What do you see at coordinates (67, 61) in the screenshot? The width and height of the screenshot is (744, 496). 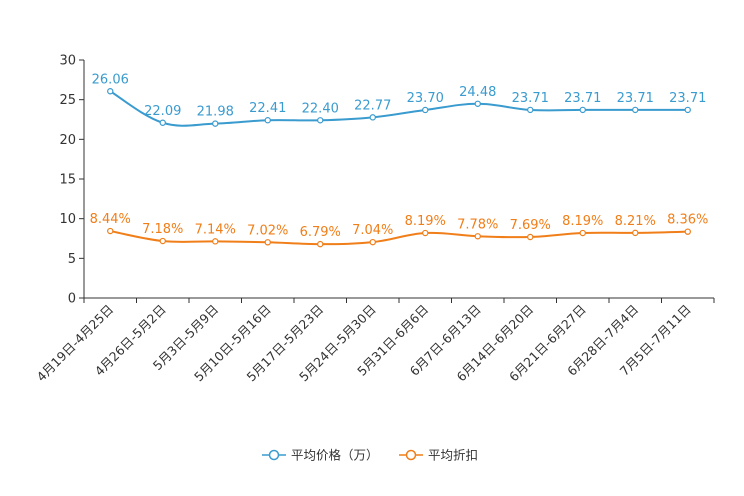 I see `y-tick-label: 30` at bounding box center [67, 61].